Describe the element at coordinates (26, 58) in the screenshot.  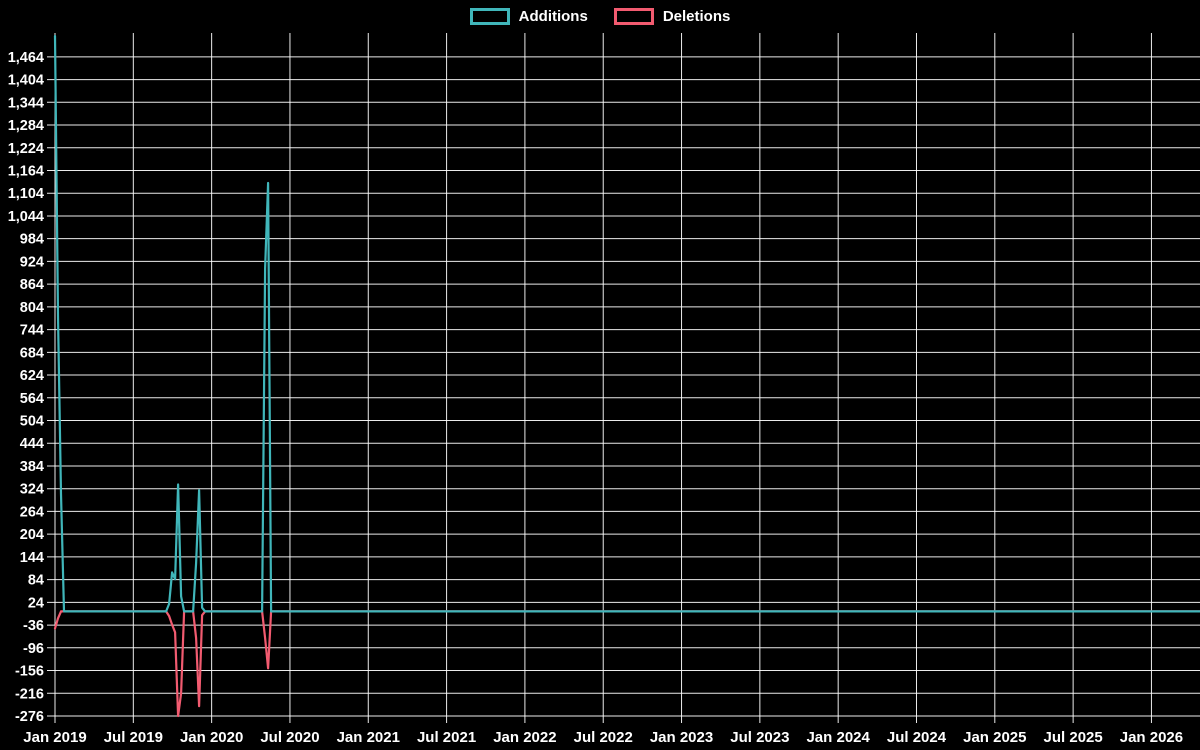
I see `y-tick-label: 1,464` at that location.